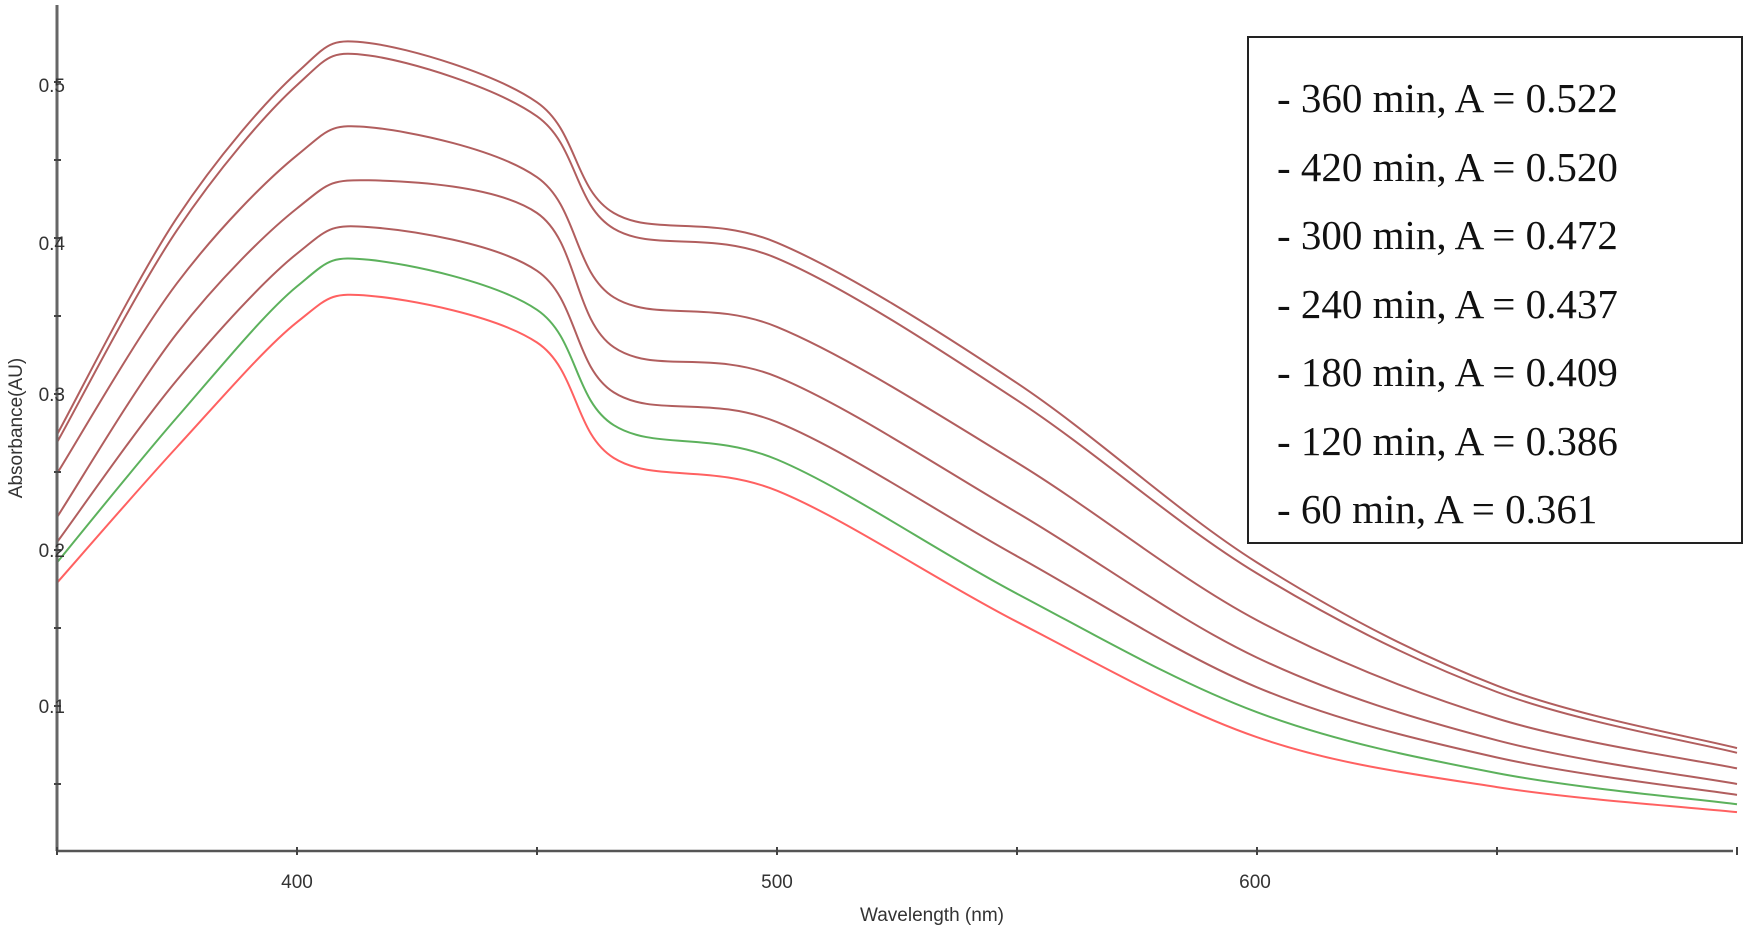  What do you see at coordinates (932, 915) in the screenshot?
I see `x-axis-title: Wavelength (nm)` at bounding box center [932, 915].